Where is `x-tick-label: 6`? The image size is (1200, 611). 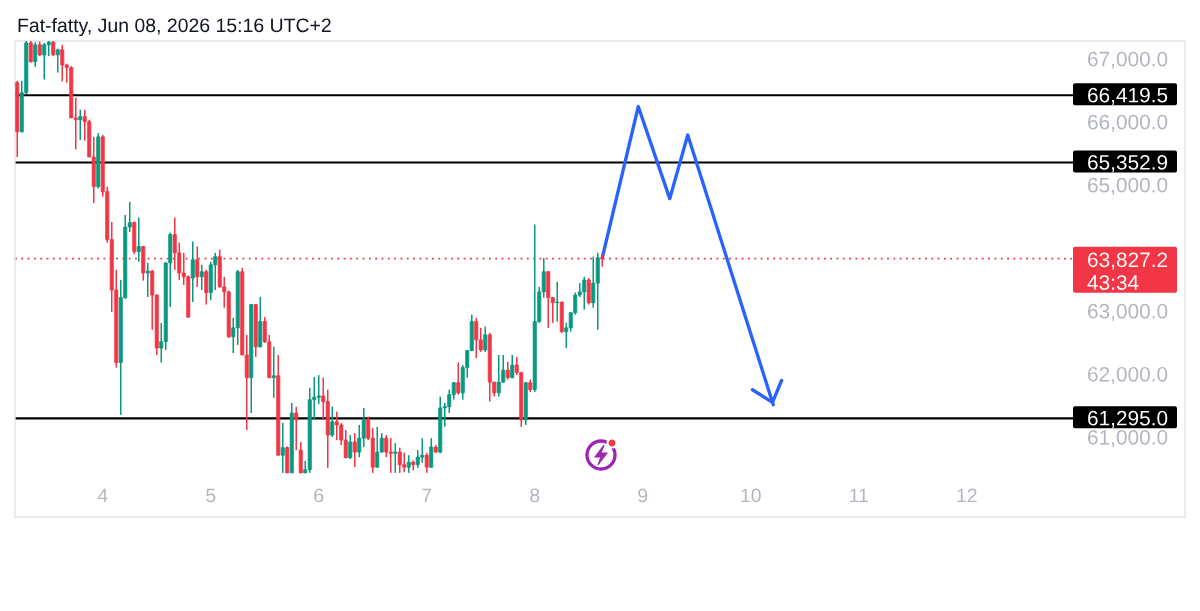
x-tick-label: 6 is located at coordinates (319, 495).